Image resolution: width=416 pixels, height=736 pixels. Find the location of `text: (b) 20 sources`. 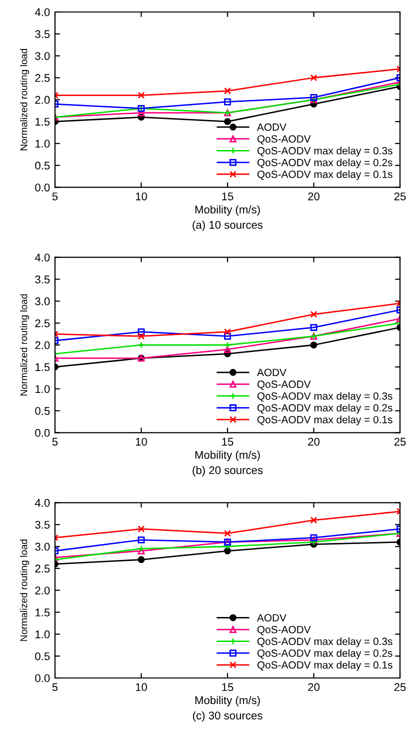

text: (b) 20 sources is located at coordinates (227, 471).